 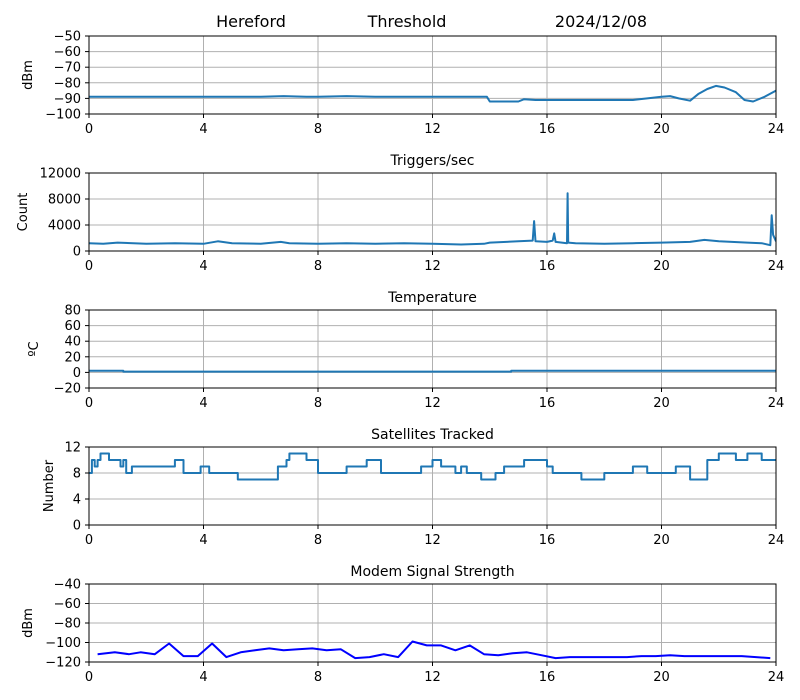 I want to click on series-line-temperature, so click(x=432, y=371).